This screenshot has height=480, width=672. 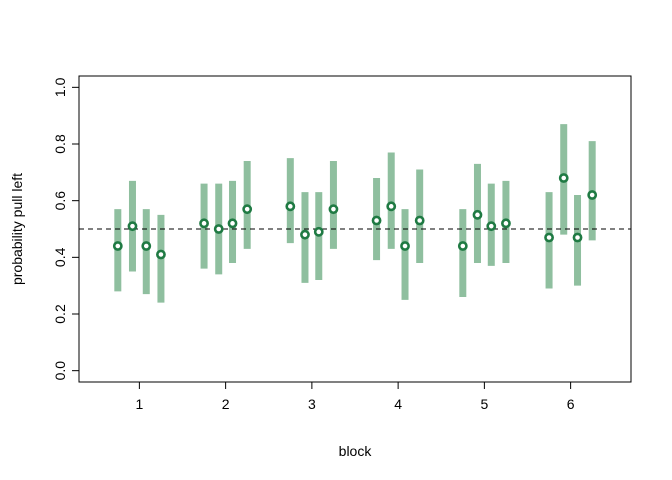 What do you see at coordinates (60, 201) in the screenshot?
I see `y-tick-label-4: 0.6` at bounding box center [60, 201].